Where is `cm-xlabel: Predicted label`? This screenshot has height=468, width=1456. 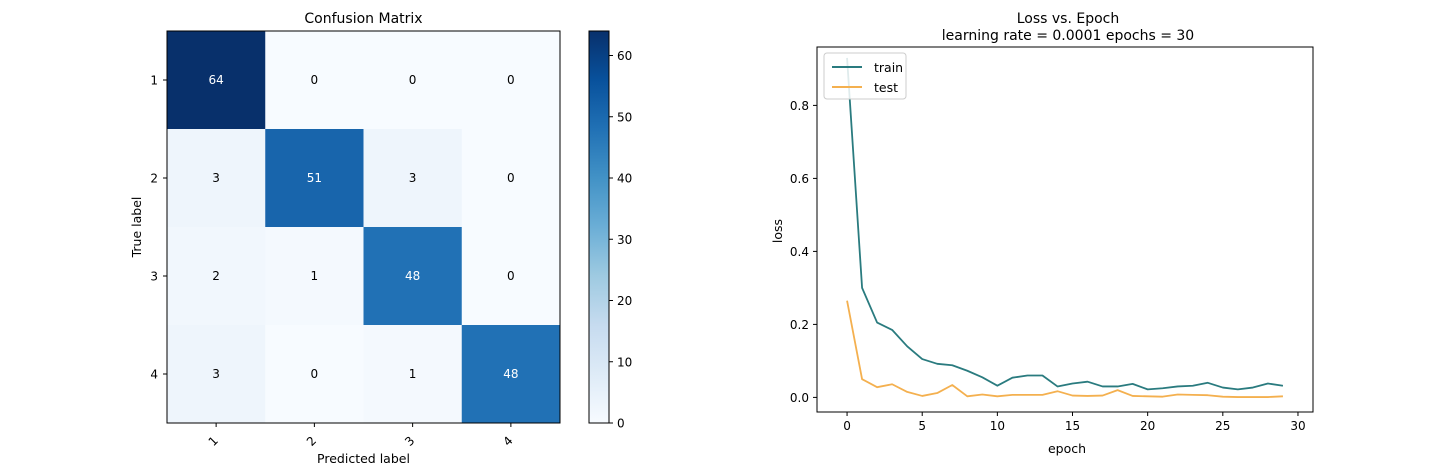 cm-xlabel: Predicted label is located at coordinates (363, 458).